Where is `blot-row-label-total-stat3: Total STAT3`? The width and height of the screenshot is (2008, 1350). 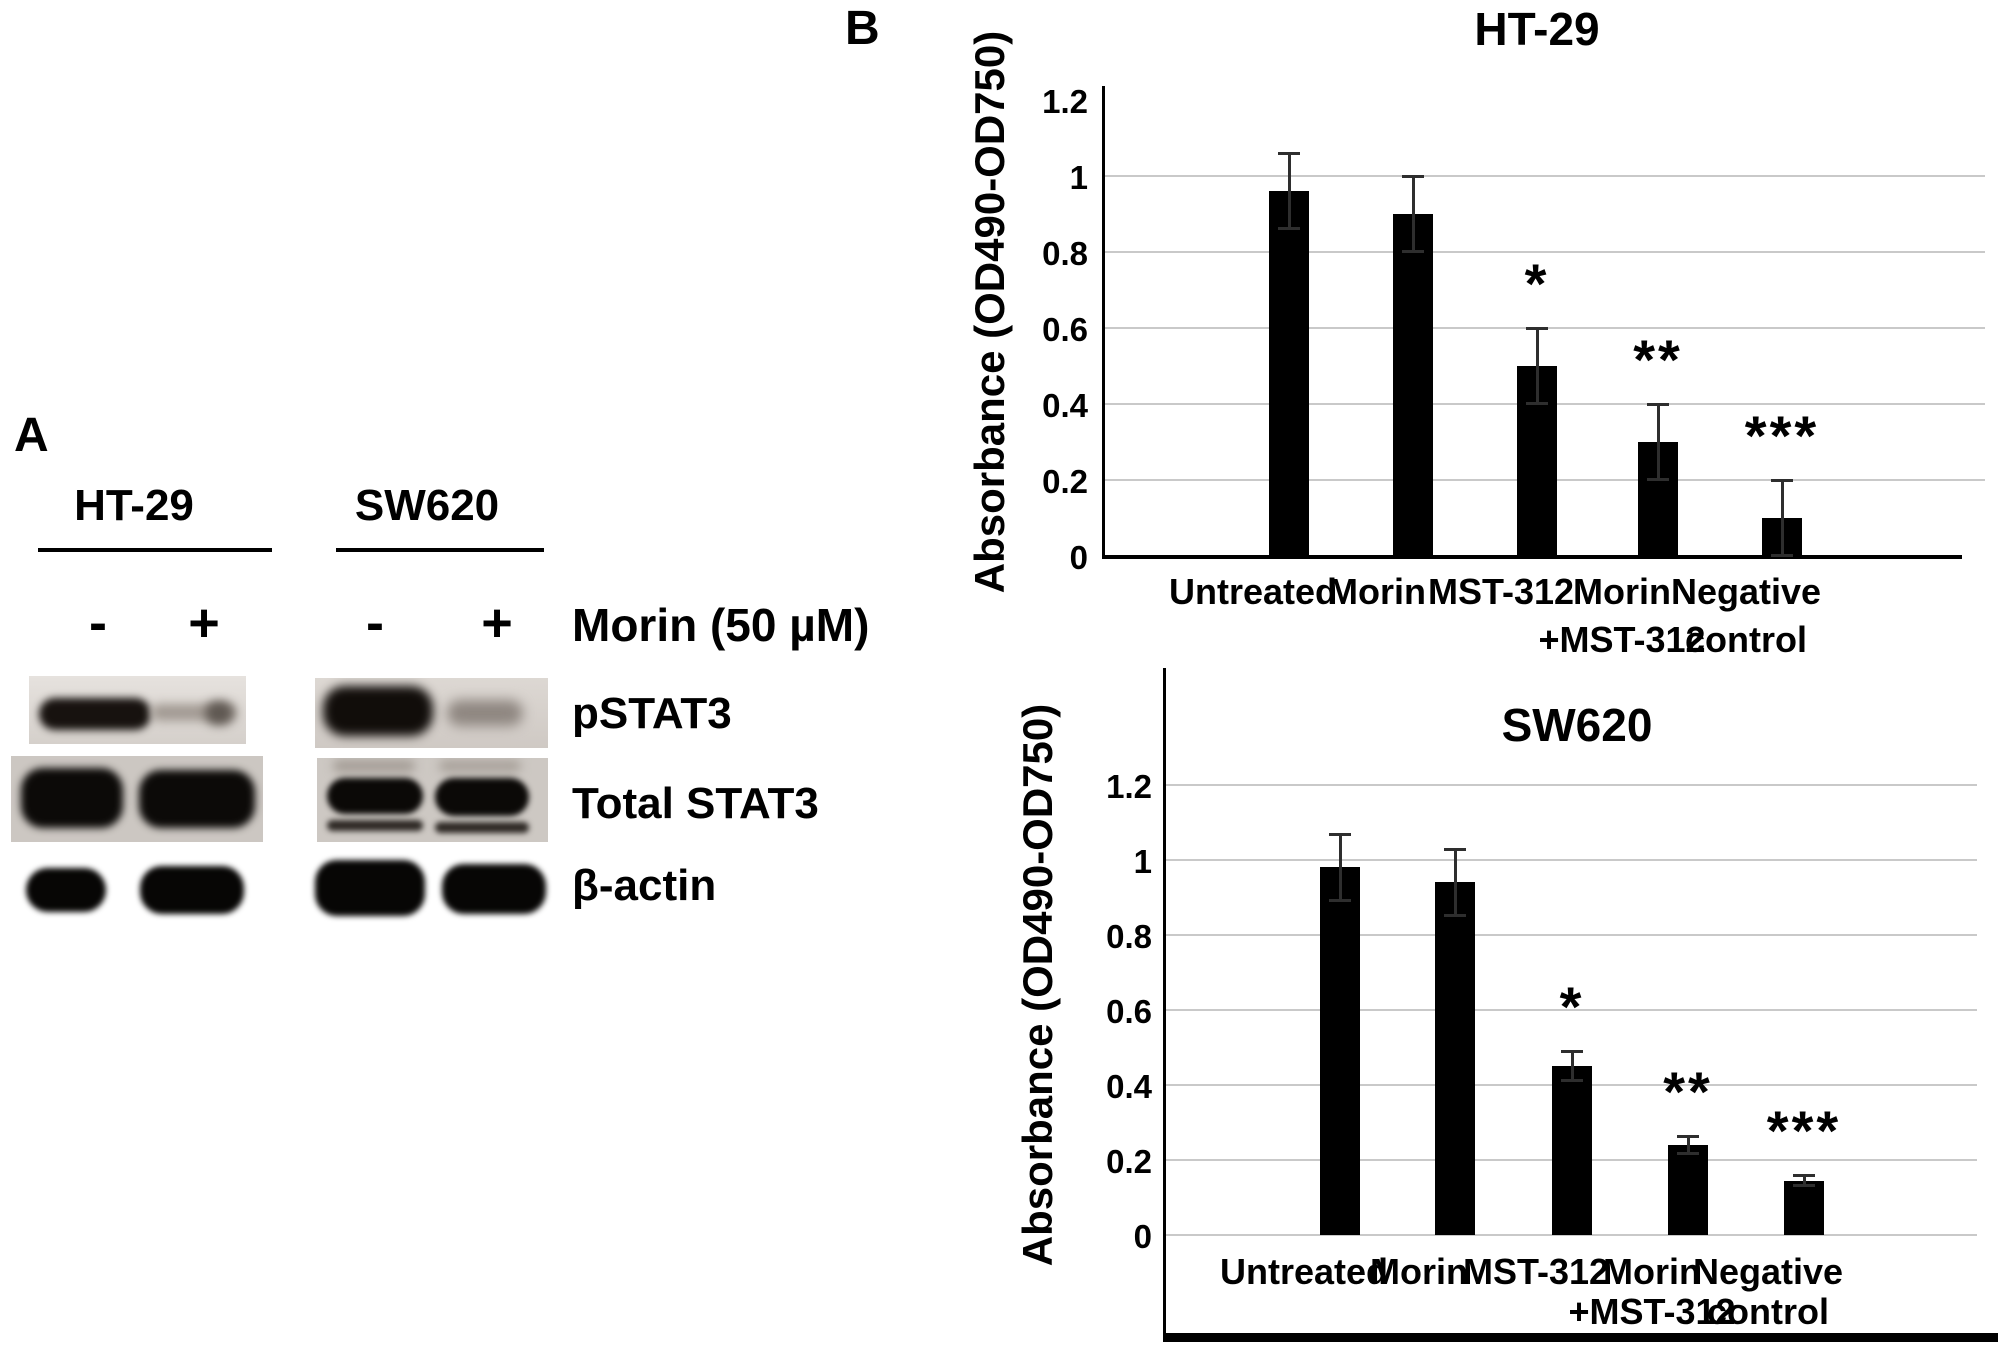
blot-row-label-total-stat3: Total STAT3 is located at coordinates (695, 803).